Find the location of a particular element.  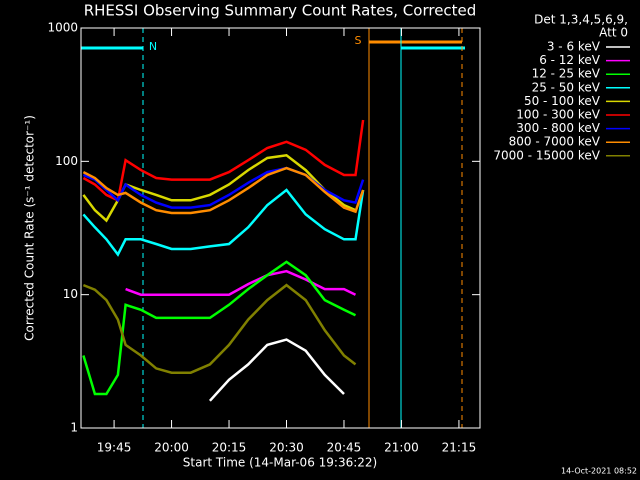

legend-label: 3 - 6 keV is located at coordinates (574, 47).